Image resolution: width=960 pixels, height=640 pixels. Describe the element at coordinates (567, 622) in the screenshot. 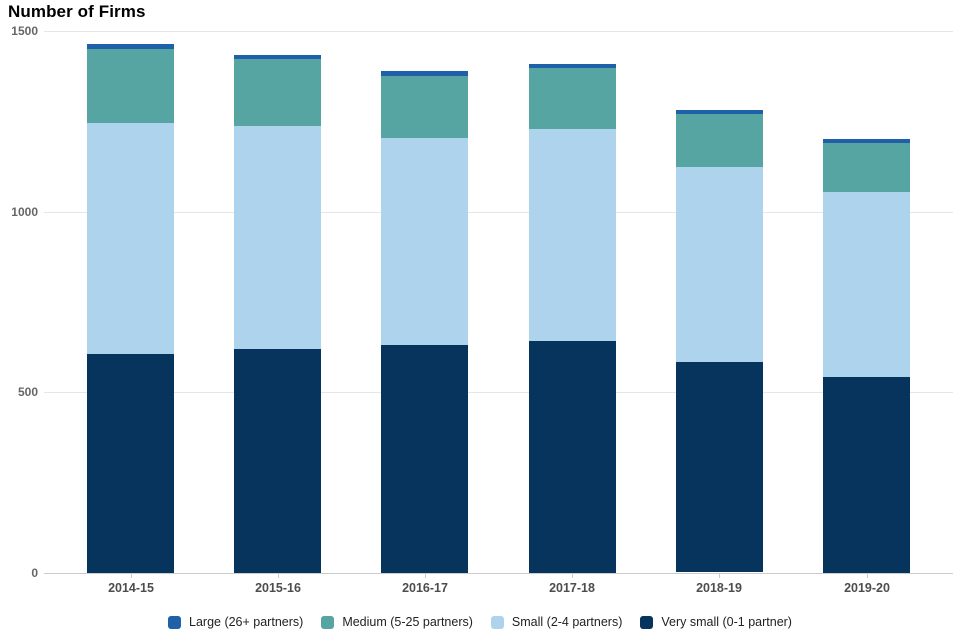

I see `legend-label: Small (2-4 partners)` at that location.